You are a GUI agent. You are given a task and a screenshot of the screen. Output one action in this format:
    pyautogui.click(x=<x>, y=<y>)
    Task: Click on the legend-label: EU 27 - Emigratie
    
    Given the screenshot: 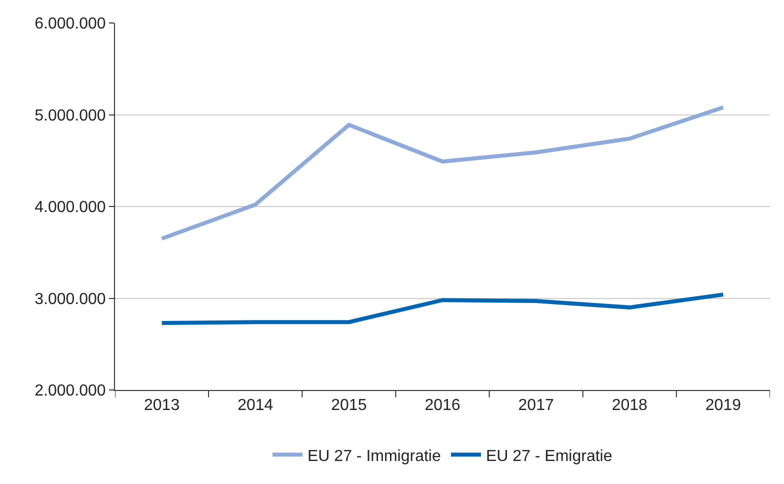 What is the action you would take?
    pyautogui.click(x=549, y=456)
    